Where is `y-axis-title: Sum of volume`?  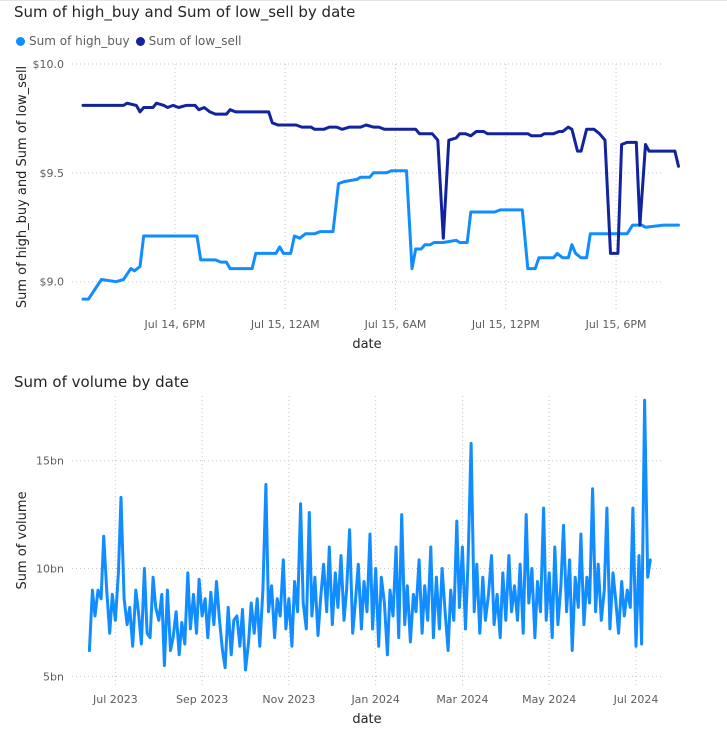
y-axis-title: Sum of volume is located at coordinates (22, 540).